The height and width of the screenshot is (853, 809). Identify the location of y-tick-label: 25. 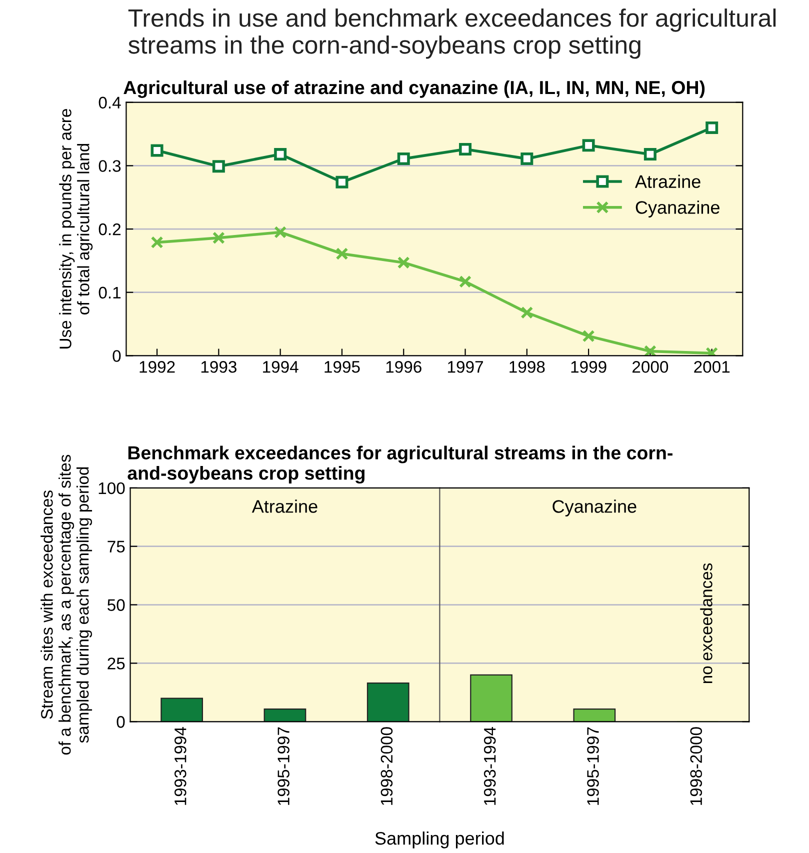
(116, 664).